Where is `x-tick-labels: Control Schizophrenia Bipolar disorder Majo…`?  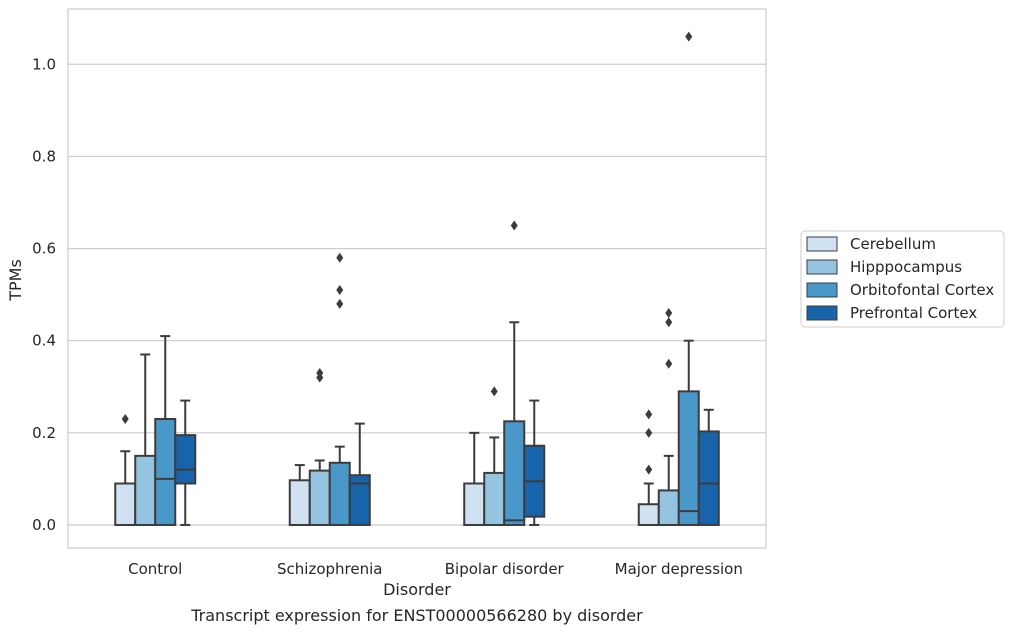
x-tick-labels: Control Schizophrenia Bipolar disorder Majo… is located at coordinates (435, 569).